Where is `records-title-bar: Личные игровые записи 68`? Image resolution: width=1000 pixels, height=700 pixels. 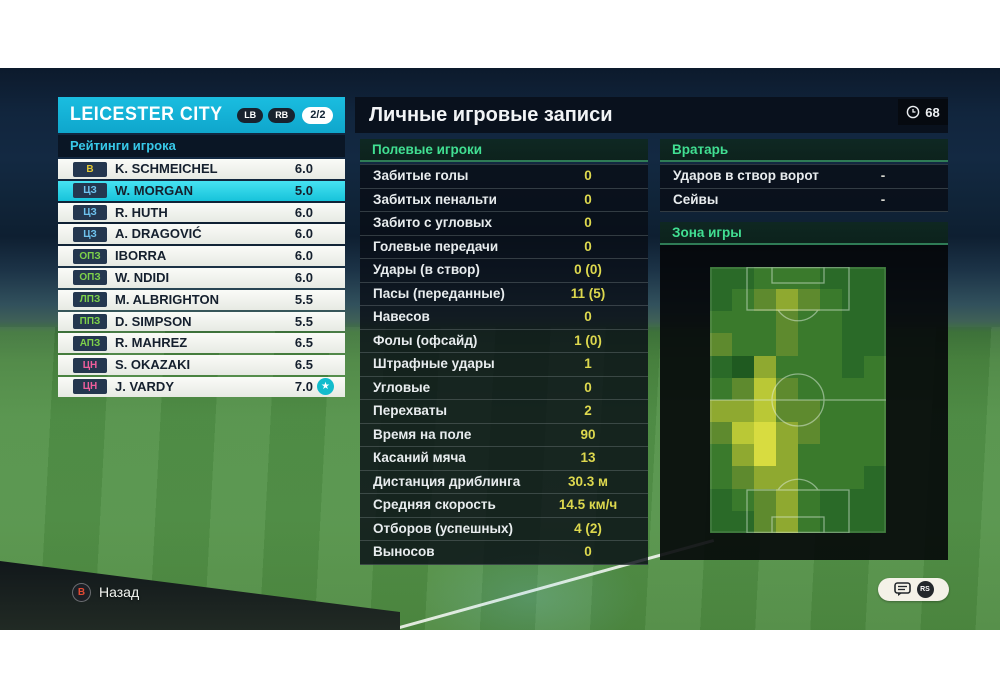
records-title-bar: Личные игровые записи 68 is located at coordinates (651, 115).